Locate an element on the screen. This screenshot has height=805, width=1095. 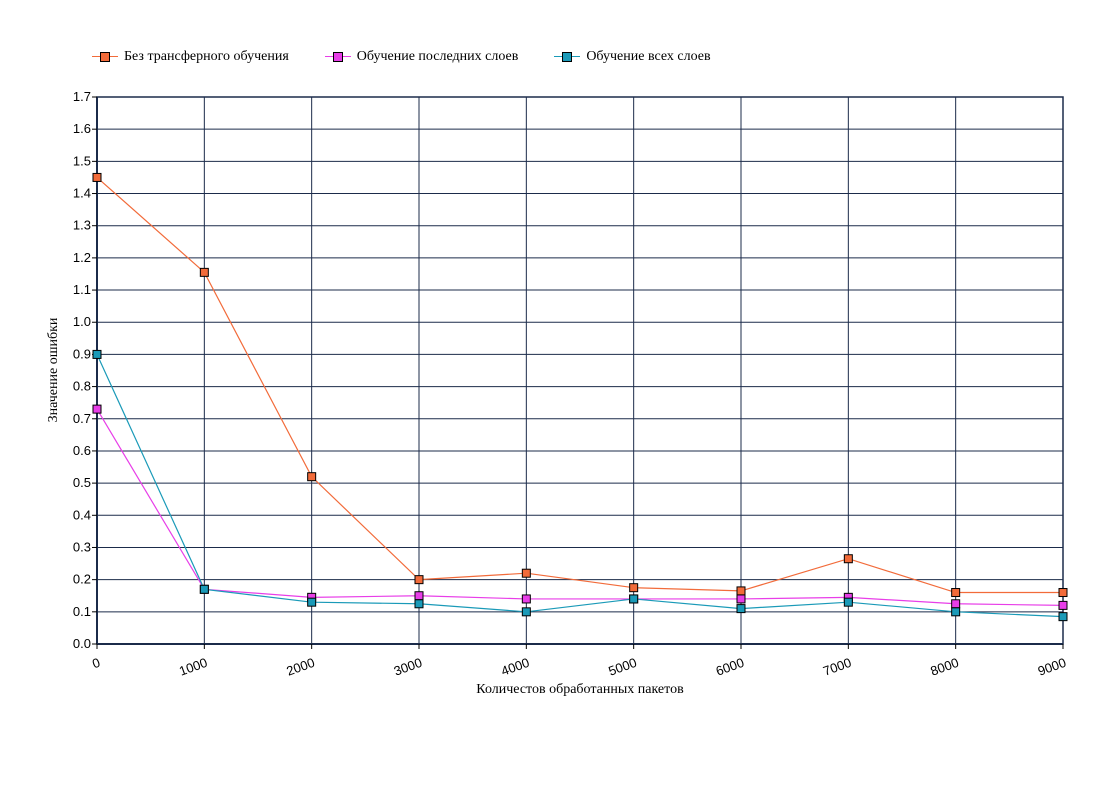
x-tick-label: 2000 is located at coordinates (300, 667).